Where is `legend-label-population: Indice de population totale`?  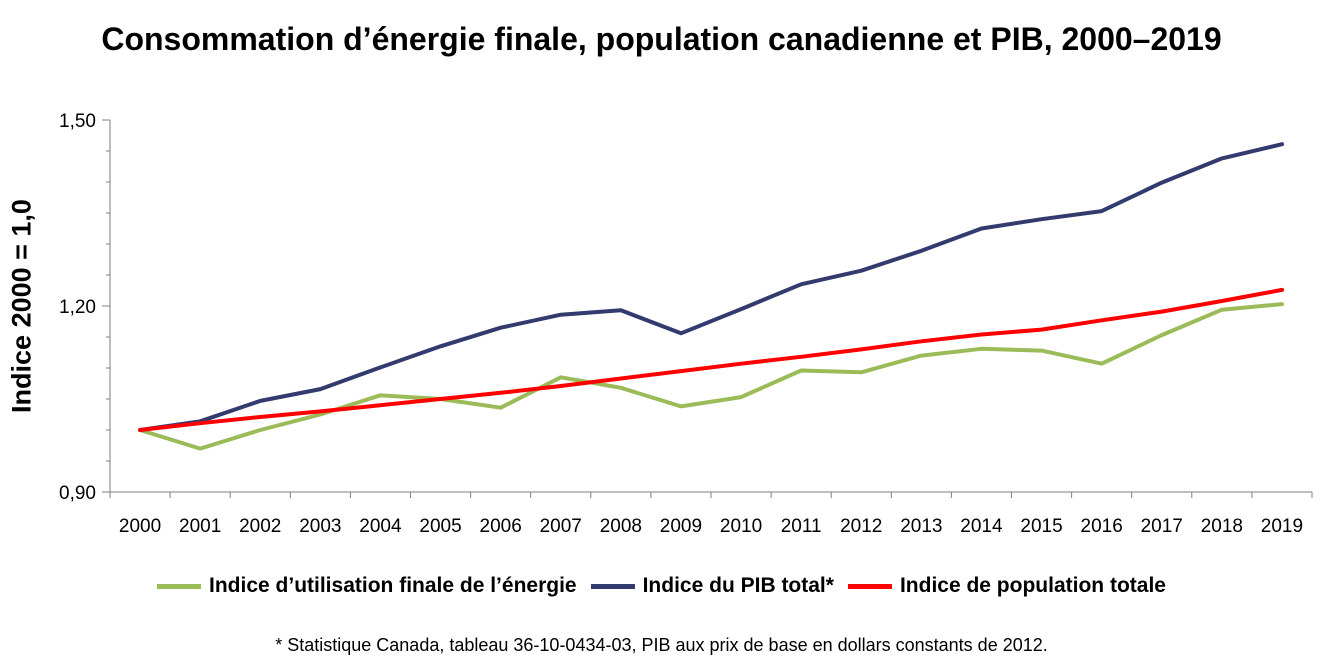
legend-label-population: Indice de population totale is located at coordinates (1032, 585).